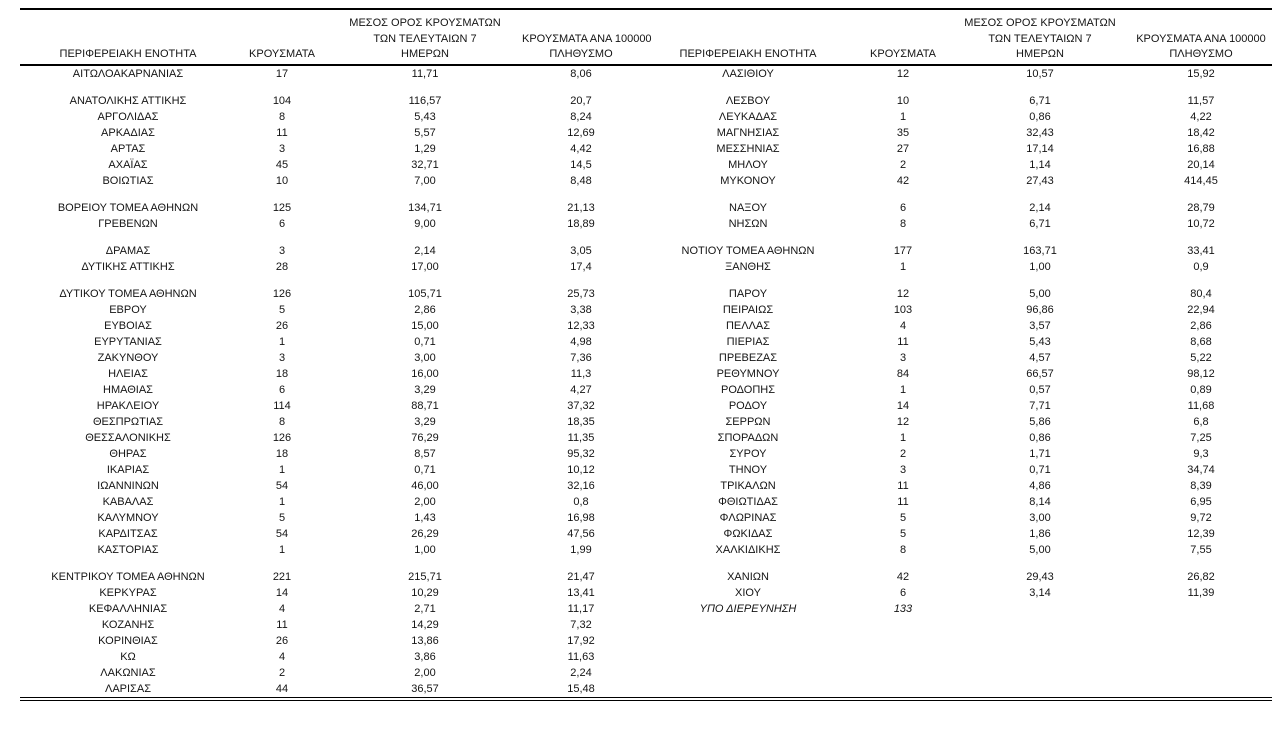  What do you see at coordinates (581, 593) in the screenshot?
I see `left-per100k-cell: 13,41` at bounding box center [581, 593].